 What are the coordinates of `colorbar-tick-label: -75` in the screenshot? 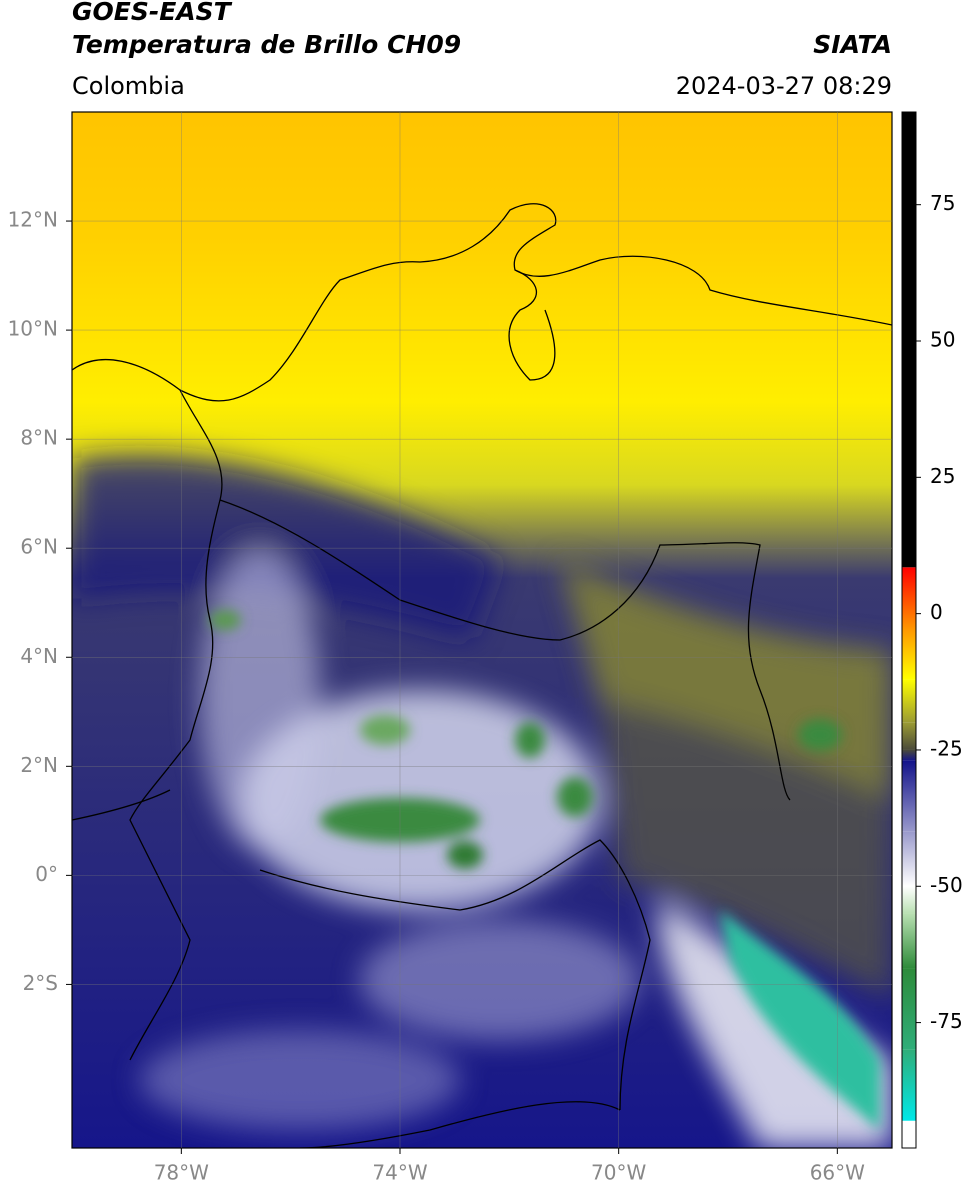 It's located at (946, 1021).